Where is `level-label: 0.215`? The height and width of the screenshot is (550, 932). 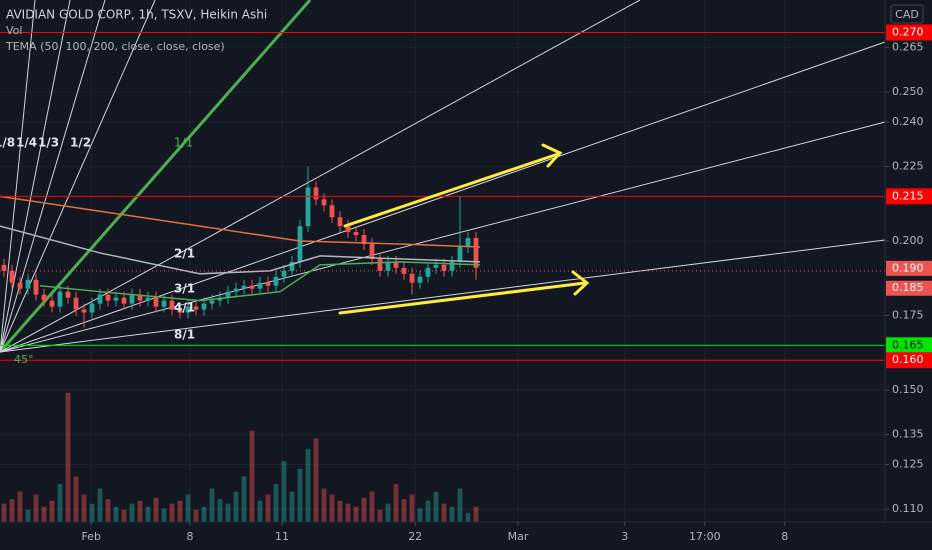
level-label: 0.215 is located at coordinates (908, 195).